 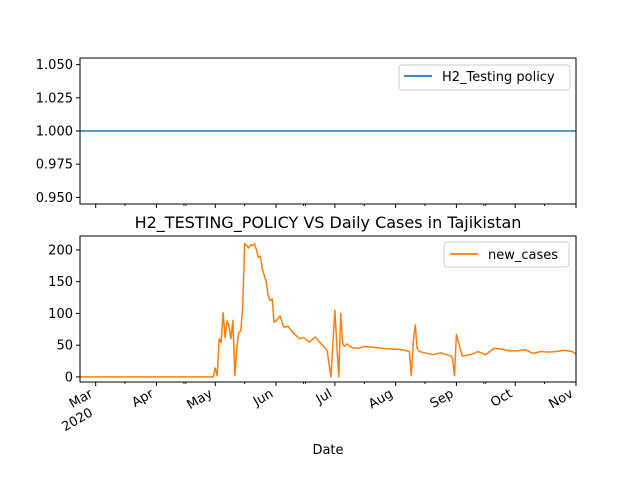 What do you see at coordinates (69, 377) in the screenshot?
I see `bottom-y-tick-label: 0` at bounding box center [69, 377].